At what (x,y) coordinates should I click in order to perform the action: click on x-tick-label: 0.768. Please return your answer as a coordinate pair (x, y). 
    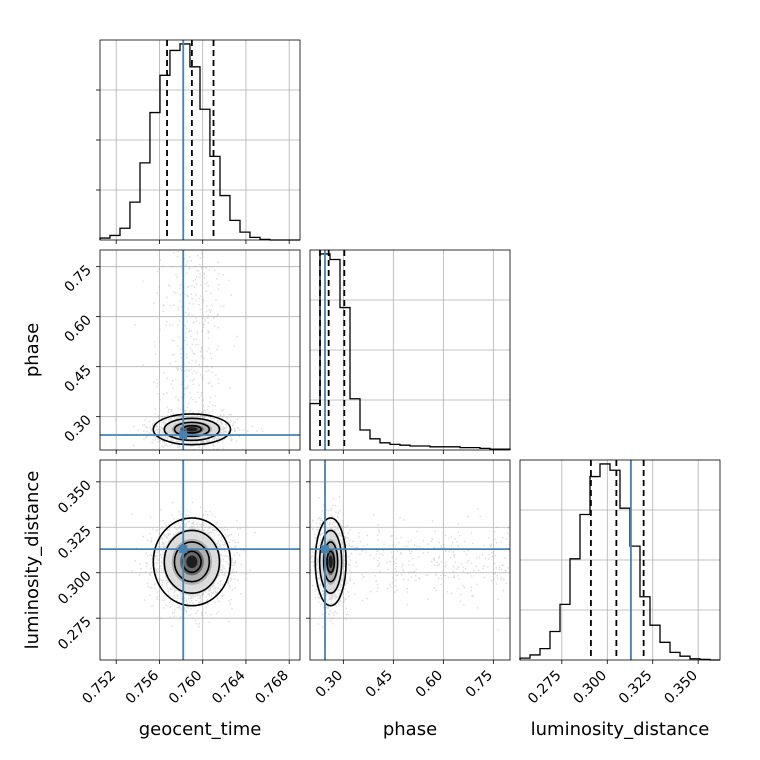
    Looking at the image, I should click on (272, 688).